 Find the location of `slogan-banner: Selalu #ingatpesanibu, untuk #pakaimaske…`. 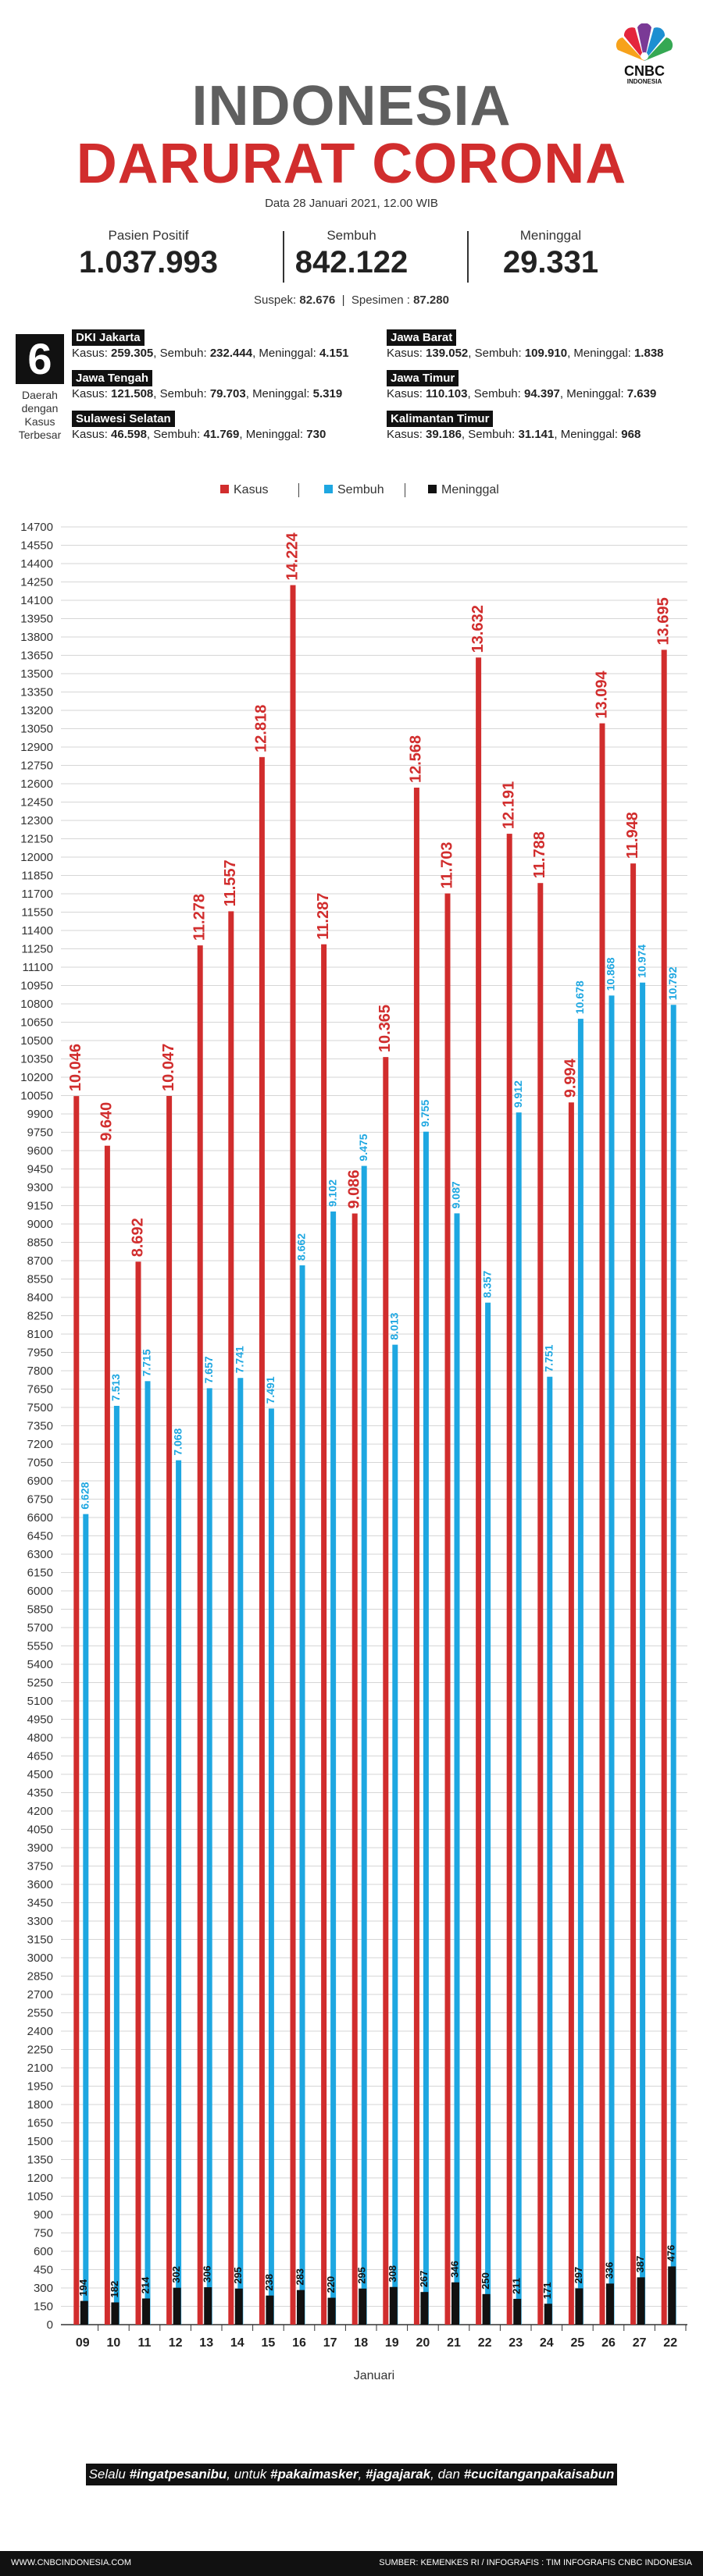

slogan-banner: Selalu #ingatpesanibu, untuk #pakaimaske… is located at coordinates (351, 2474).